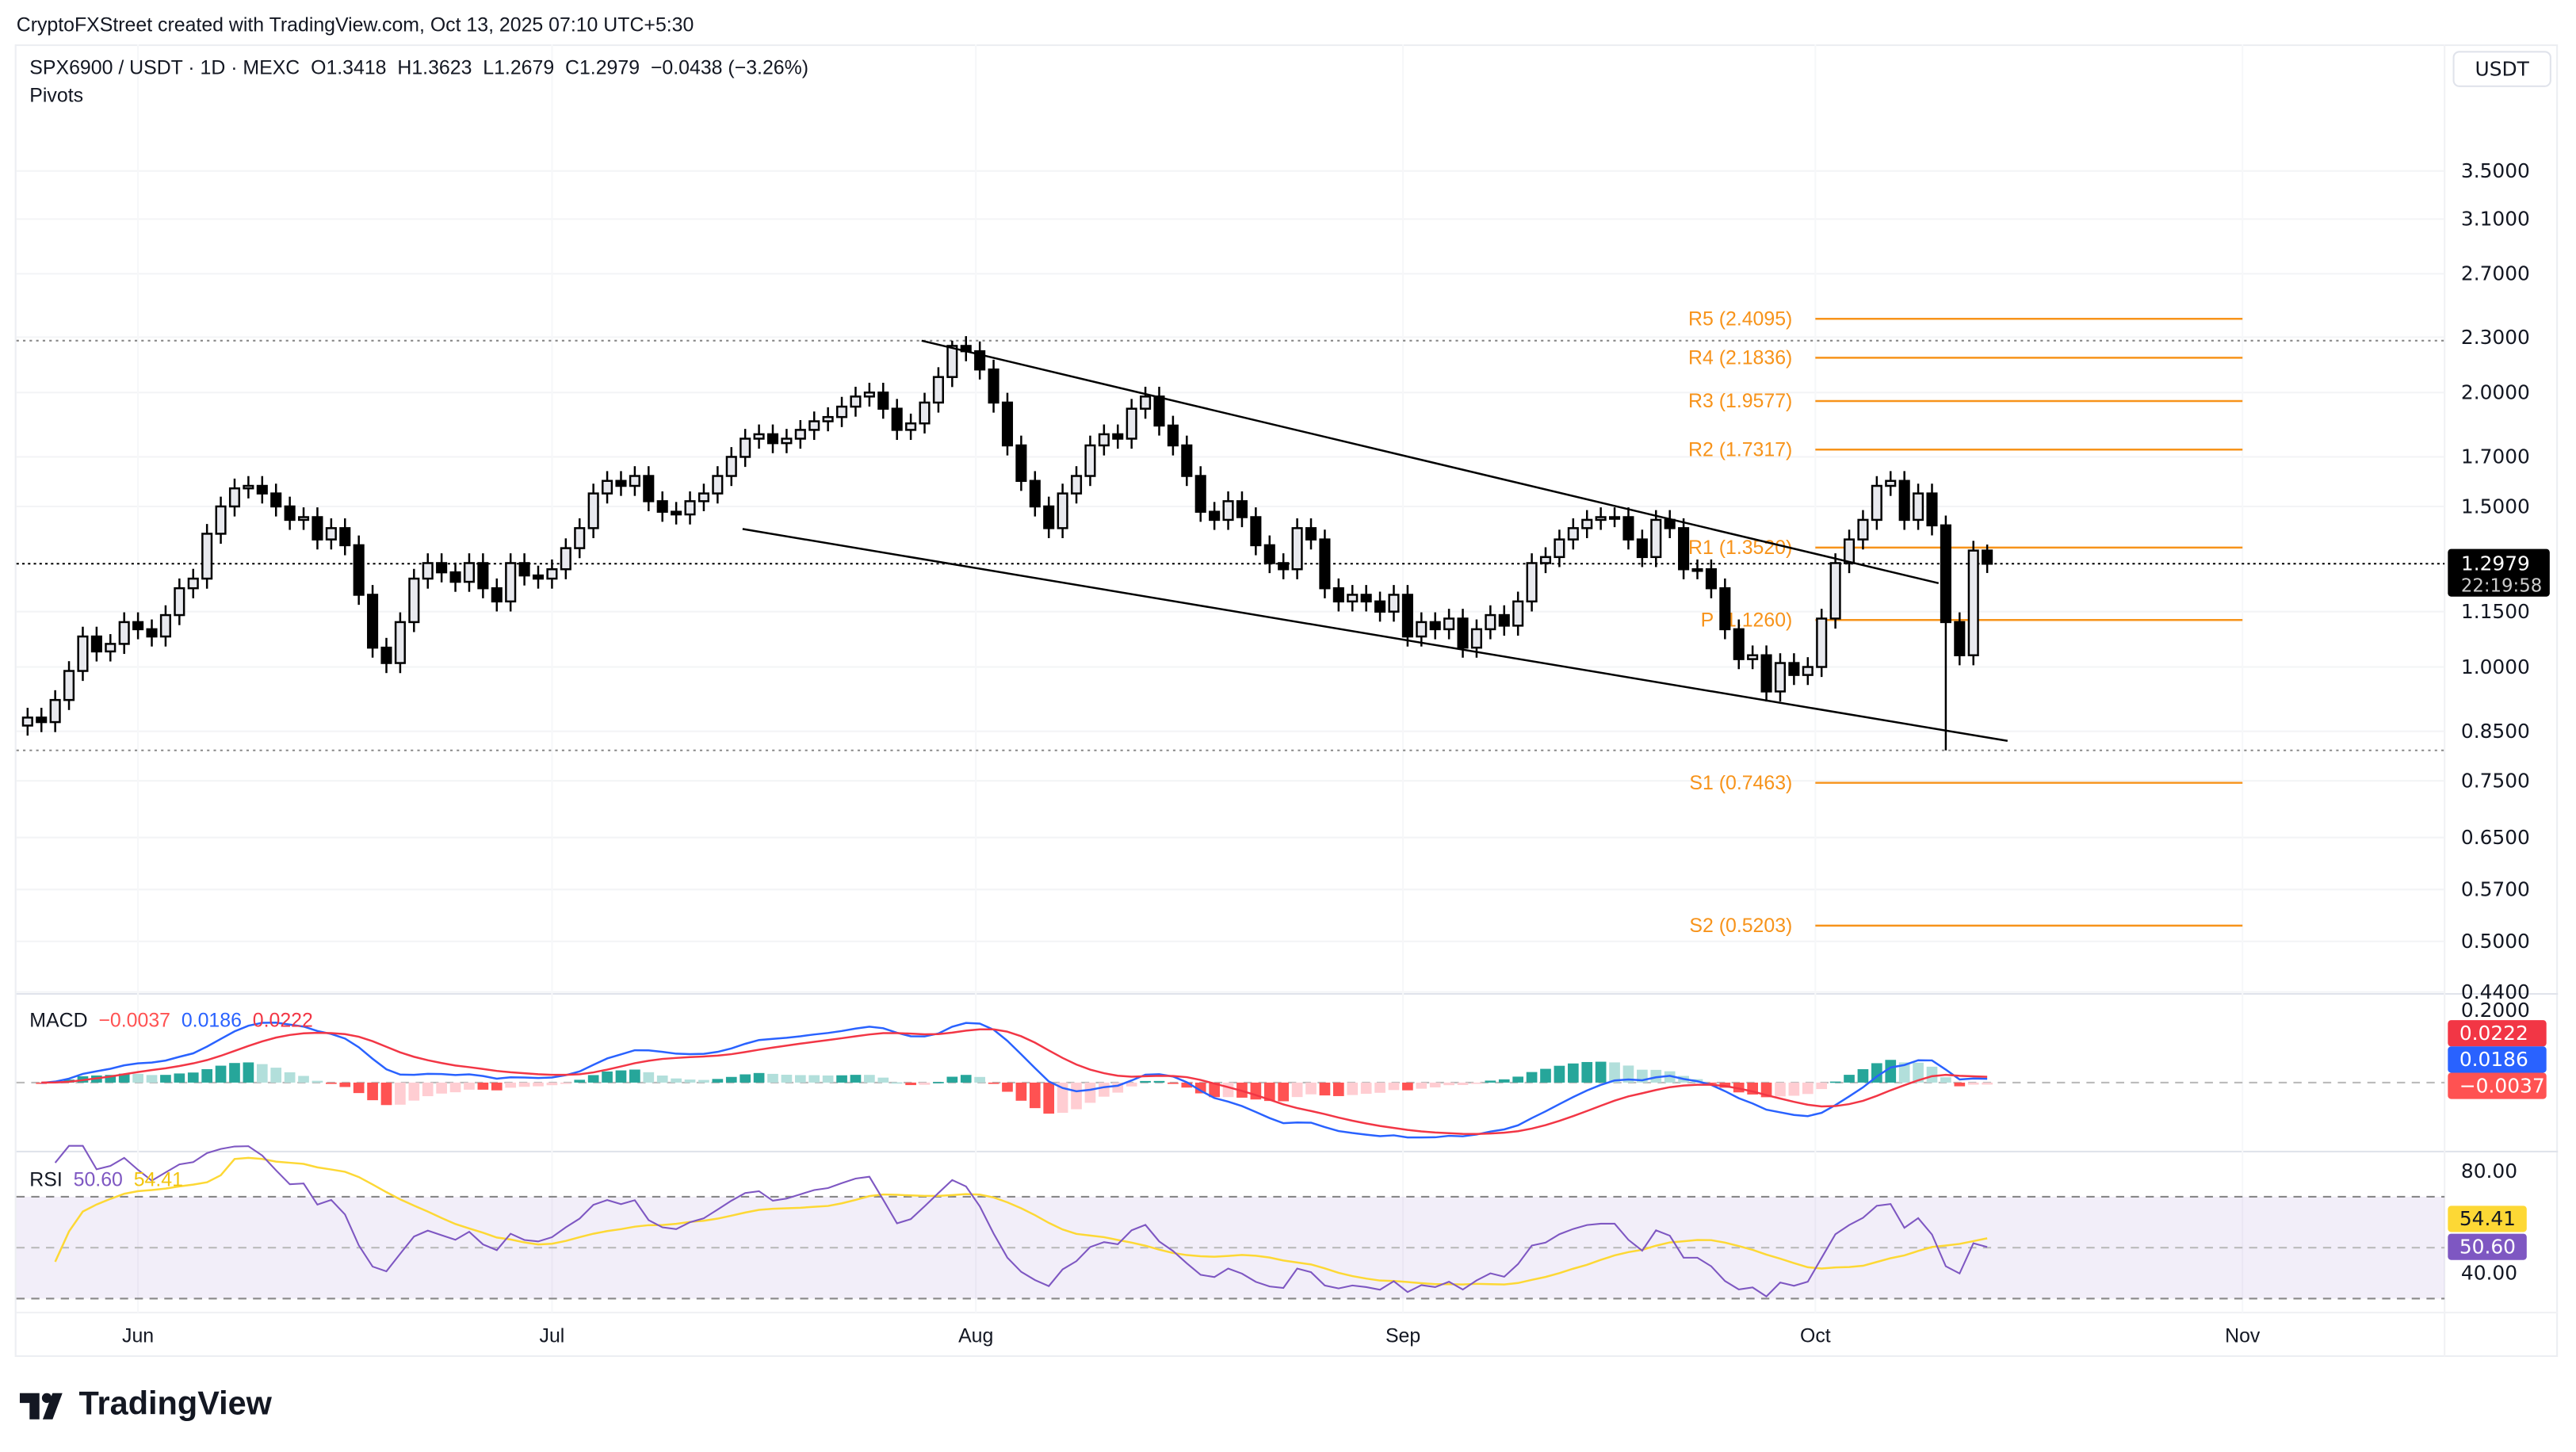  I want to click on symbol-name: SPX6900 / USDT · 1D · MEXC, so click(164, 67).